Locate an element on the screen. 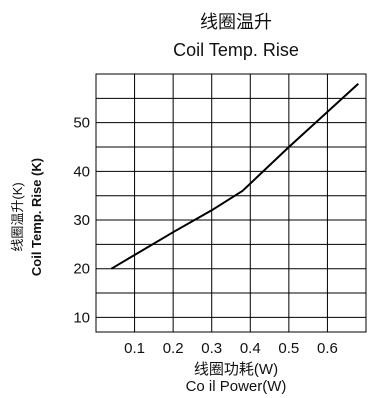 The width and height of the screenshot is (376, 398). chart-title: 线圈温升 is located at coordinates (236, 22).